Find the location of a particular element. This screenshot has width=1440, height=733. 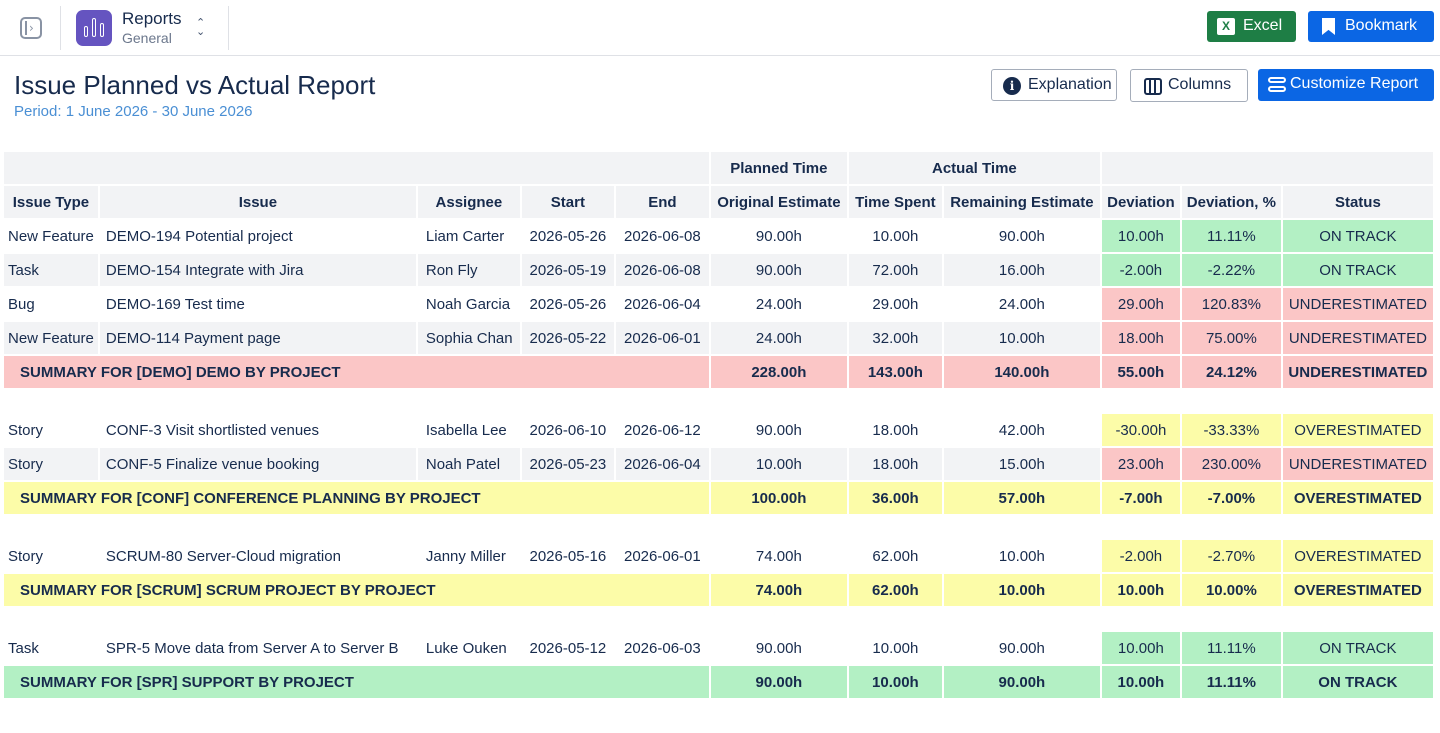

app-subtitle: General is located at coordinates (147, 38).